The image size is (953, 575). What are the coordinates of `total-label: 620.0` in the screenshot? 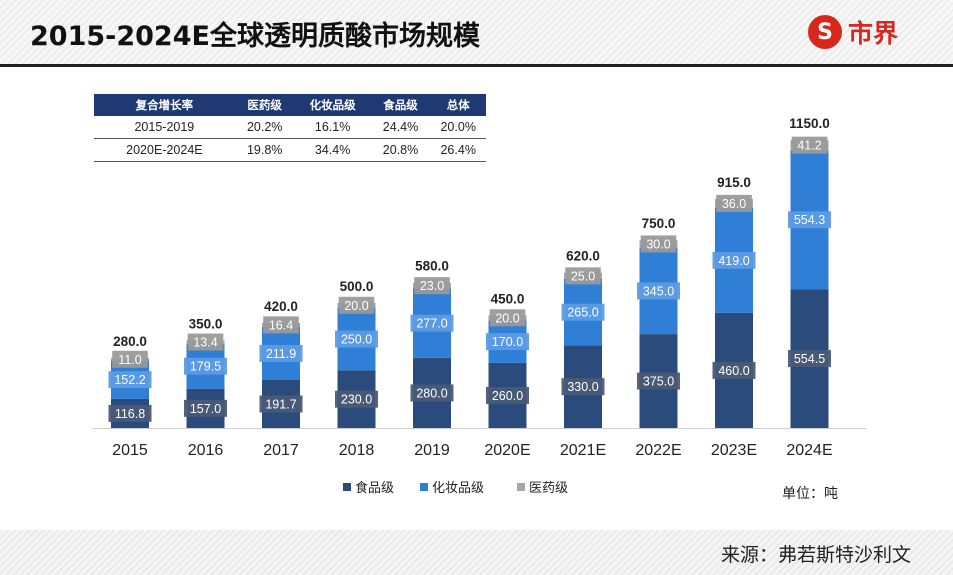 It's located at (583, 256).